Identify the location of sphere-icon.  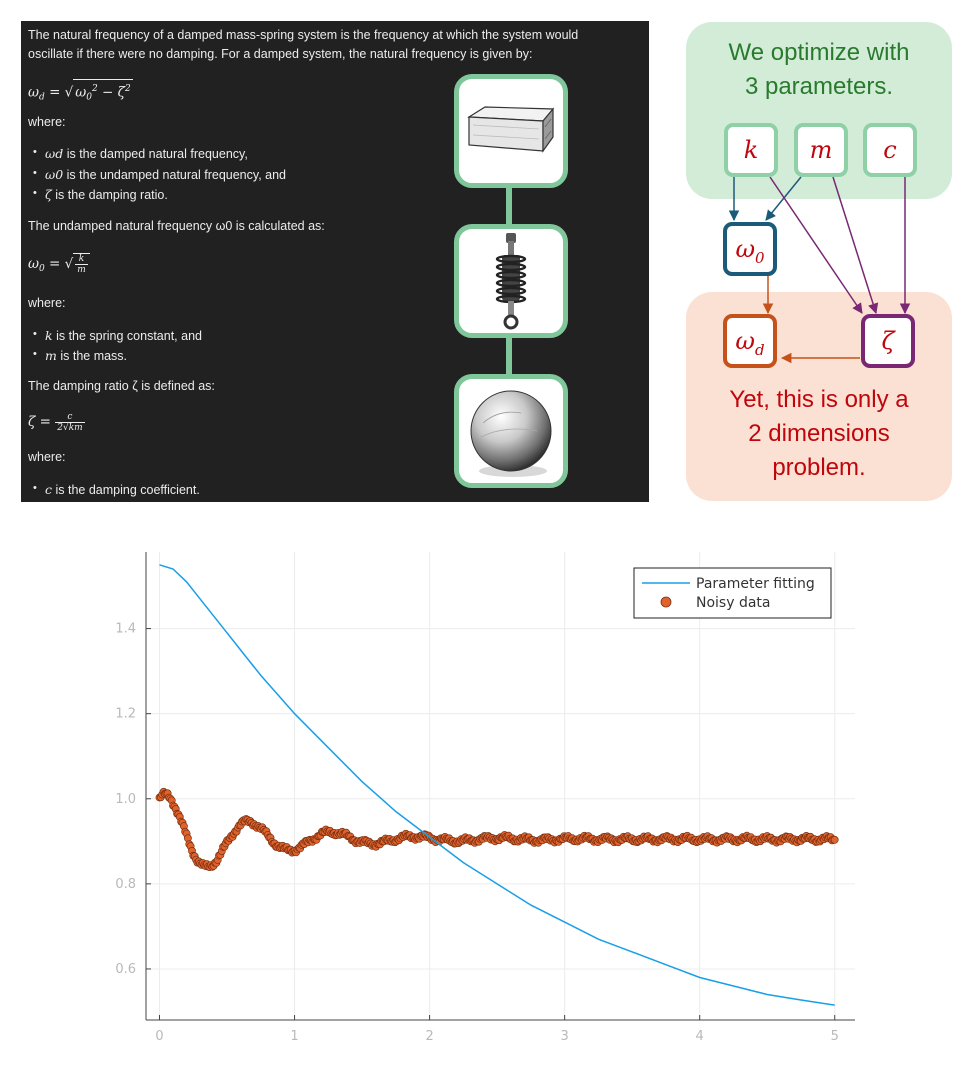
(511, 433).